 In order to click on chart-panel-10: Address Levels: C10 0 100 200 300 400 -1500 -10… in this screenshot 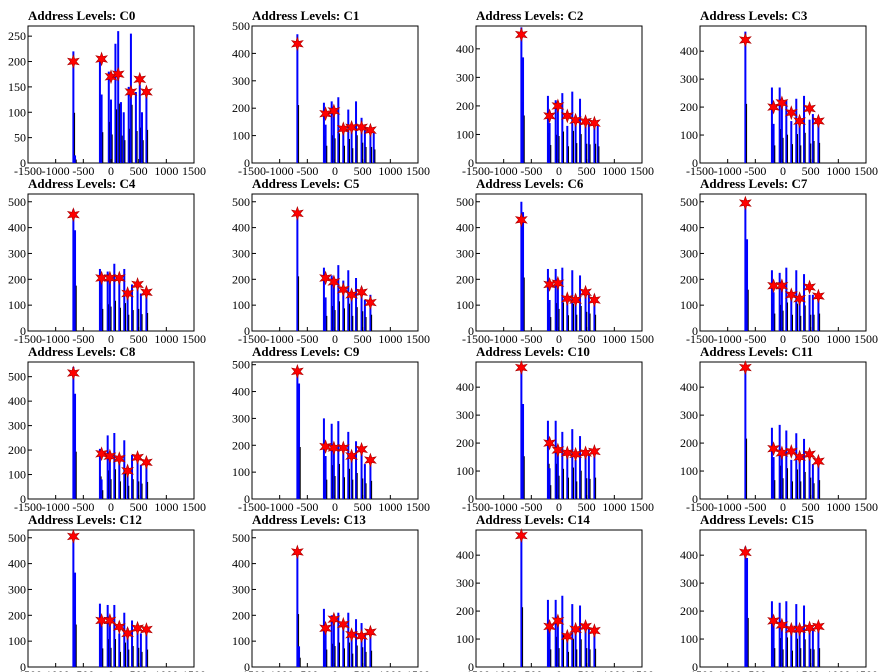, I will do `click(555, 429)`.